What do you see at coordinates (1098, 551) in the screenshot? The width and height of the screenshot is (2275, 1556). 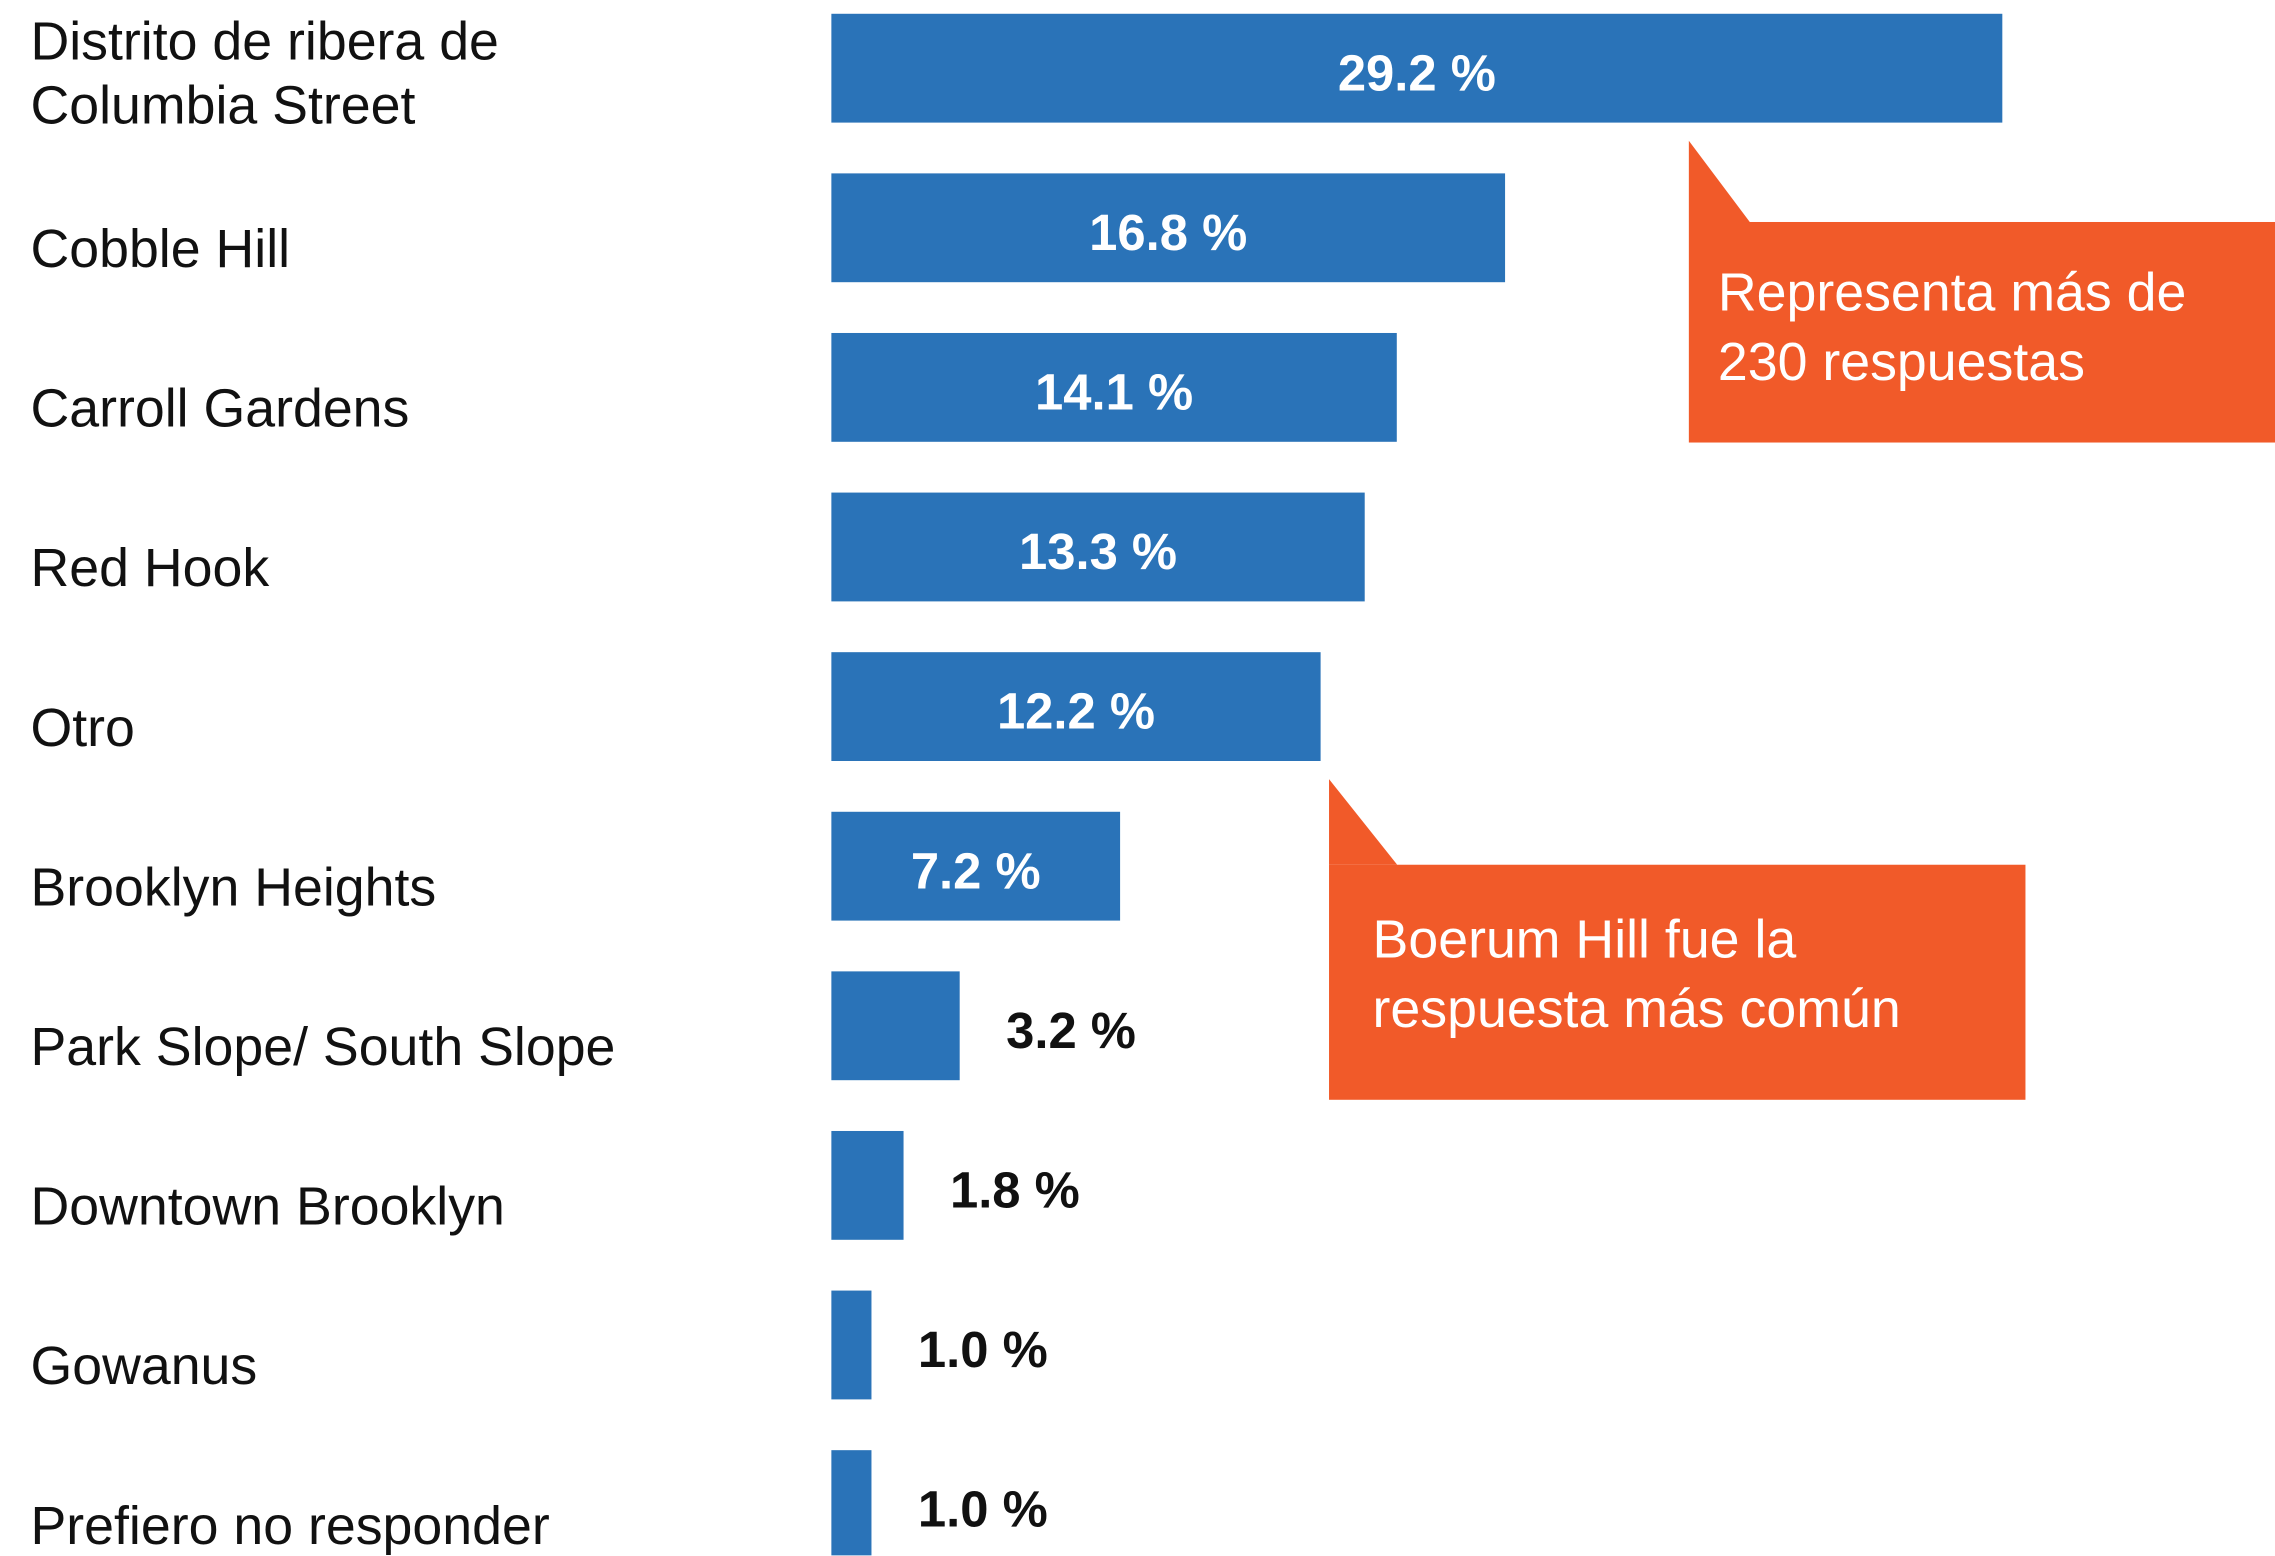 I see `value-label: 13.3 %` at bounding box center [1098, 551].